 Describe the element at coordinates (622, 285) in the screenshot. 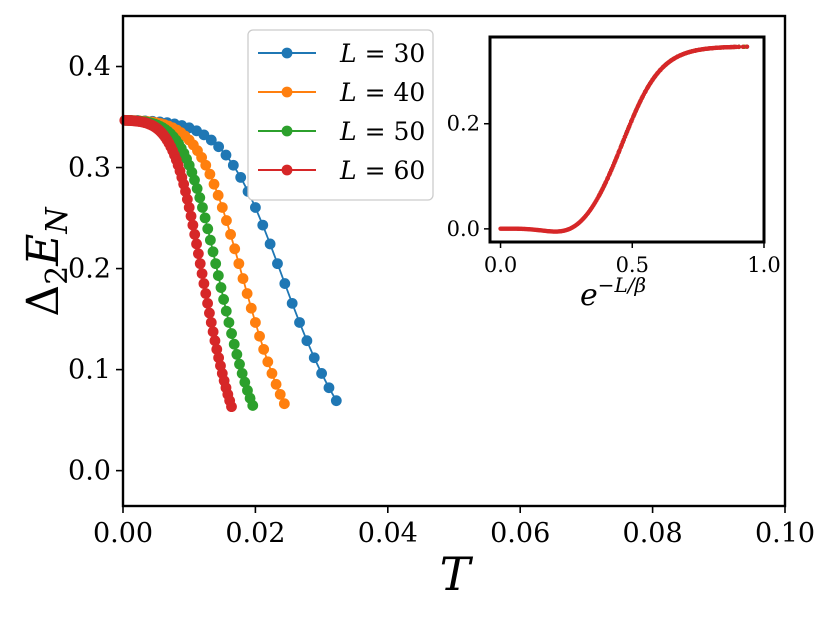

I see `inset-x-label-exponent: −L/β` at that location.